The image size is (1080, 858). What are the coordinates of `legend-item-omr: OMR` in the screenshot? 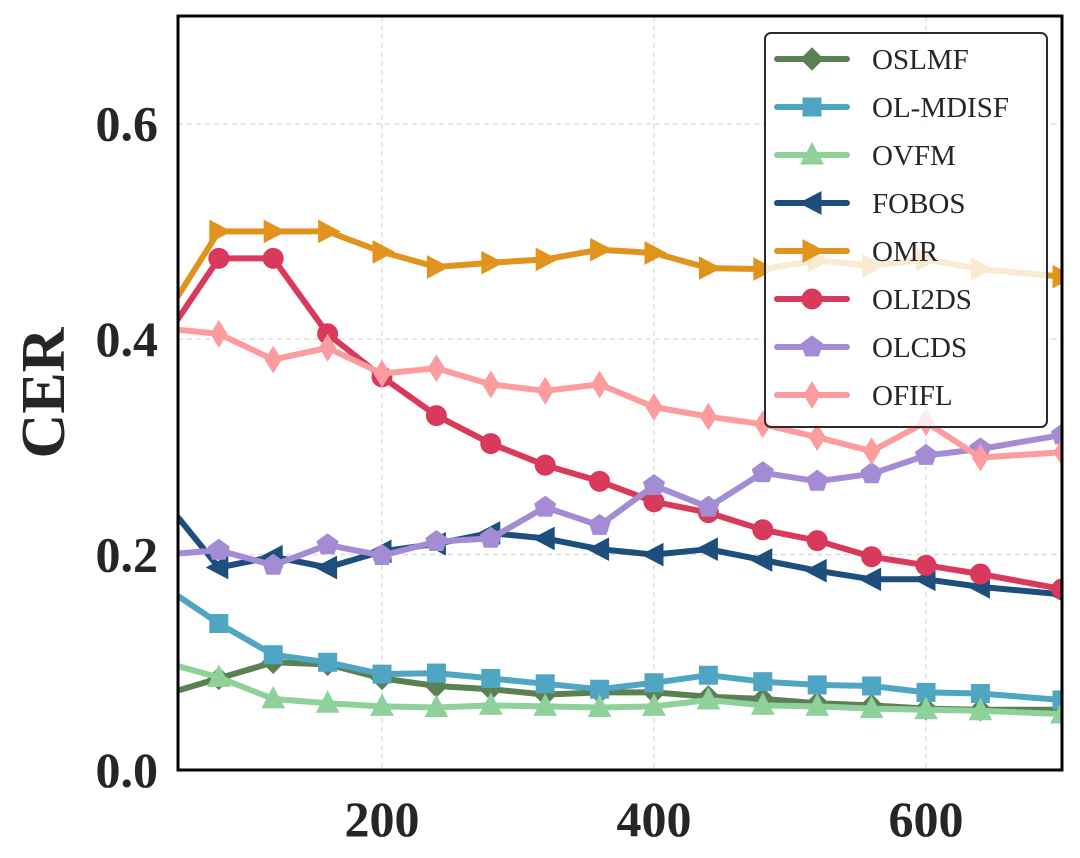 It's located at (856, 252).